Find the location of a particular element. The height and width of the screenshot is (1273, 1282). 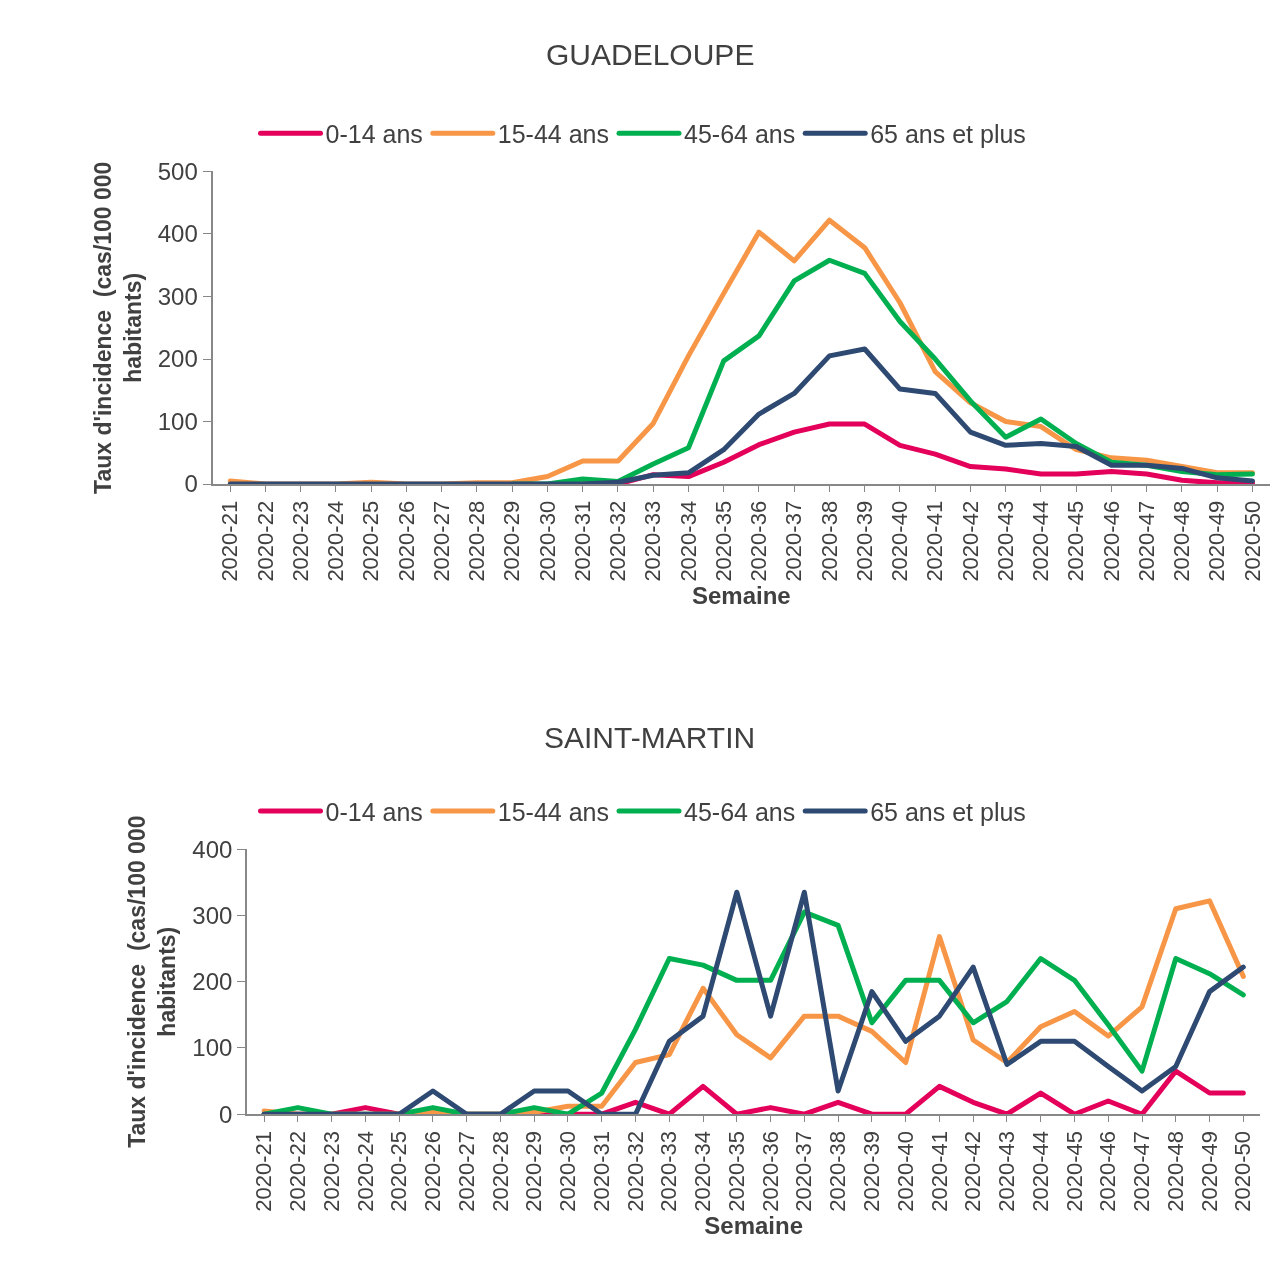

chart-title: SAINT-MARTIN is located at coordinates (650, 737).